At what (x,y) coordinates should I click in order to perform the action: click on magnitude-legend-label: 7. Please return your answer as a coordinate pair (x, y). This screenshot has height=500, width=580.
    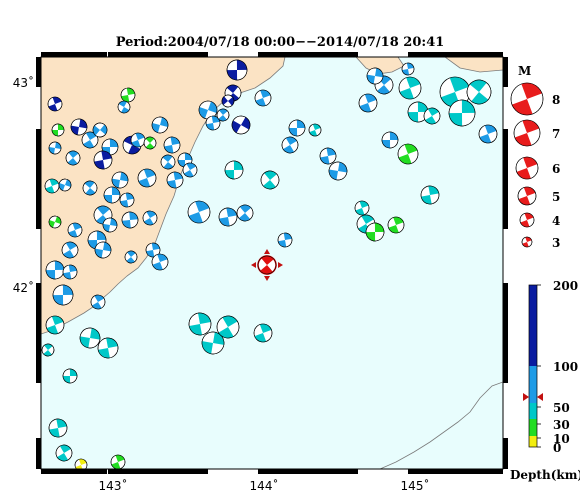
    Looking at the image, I should click on (556, 134).